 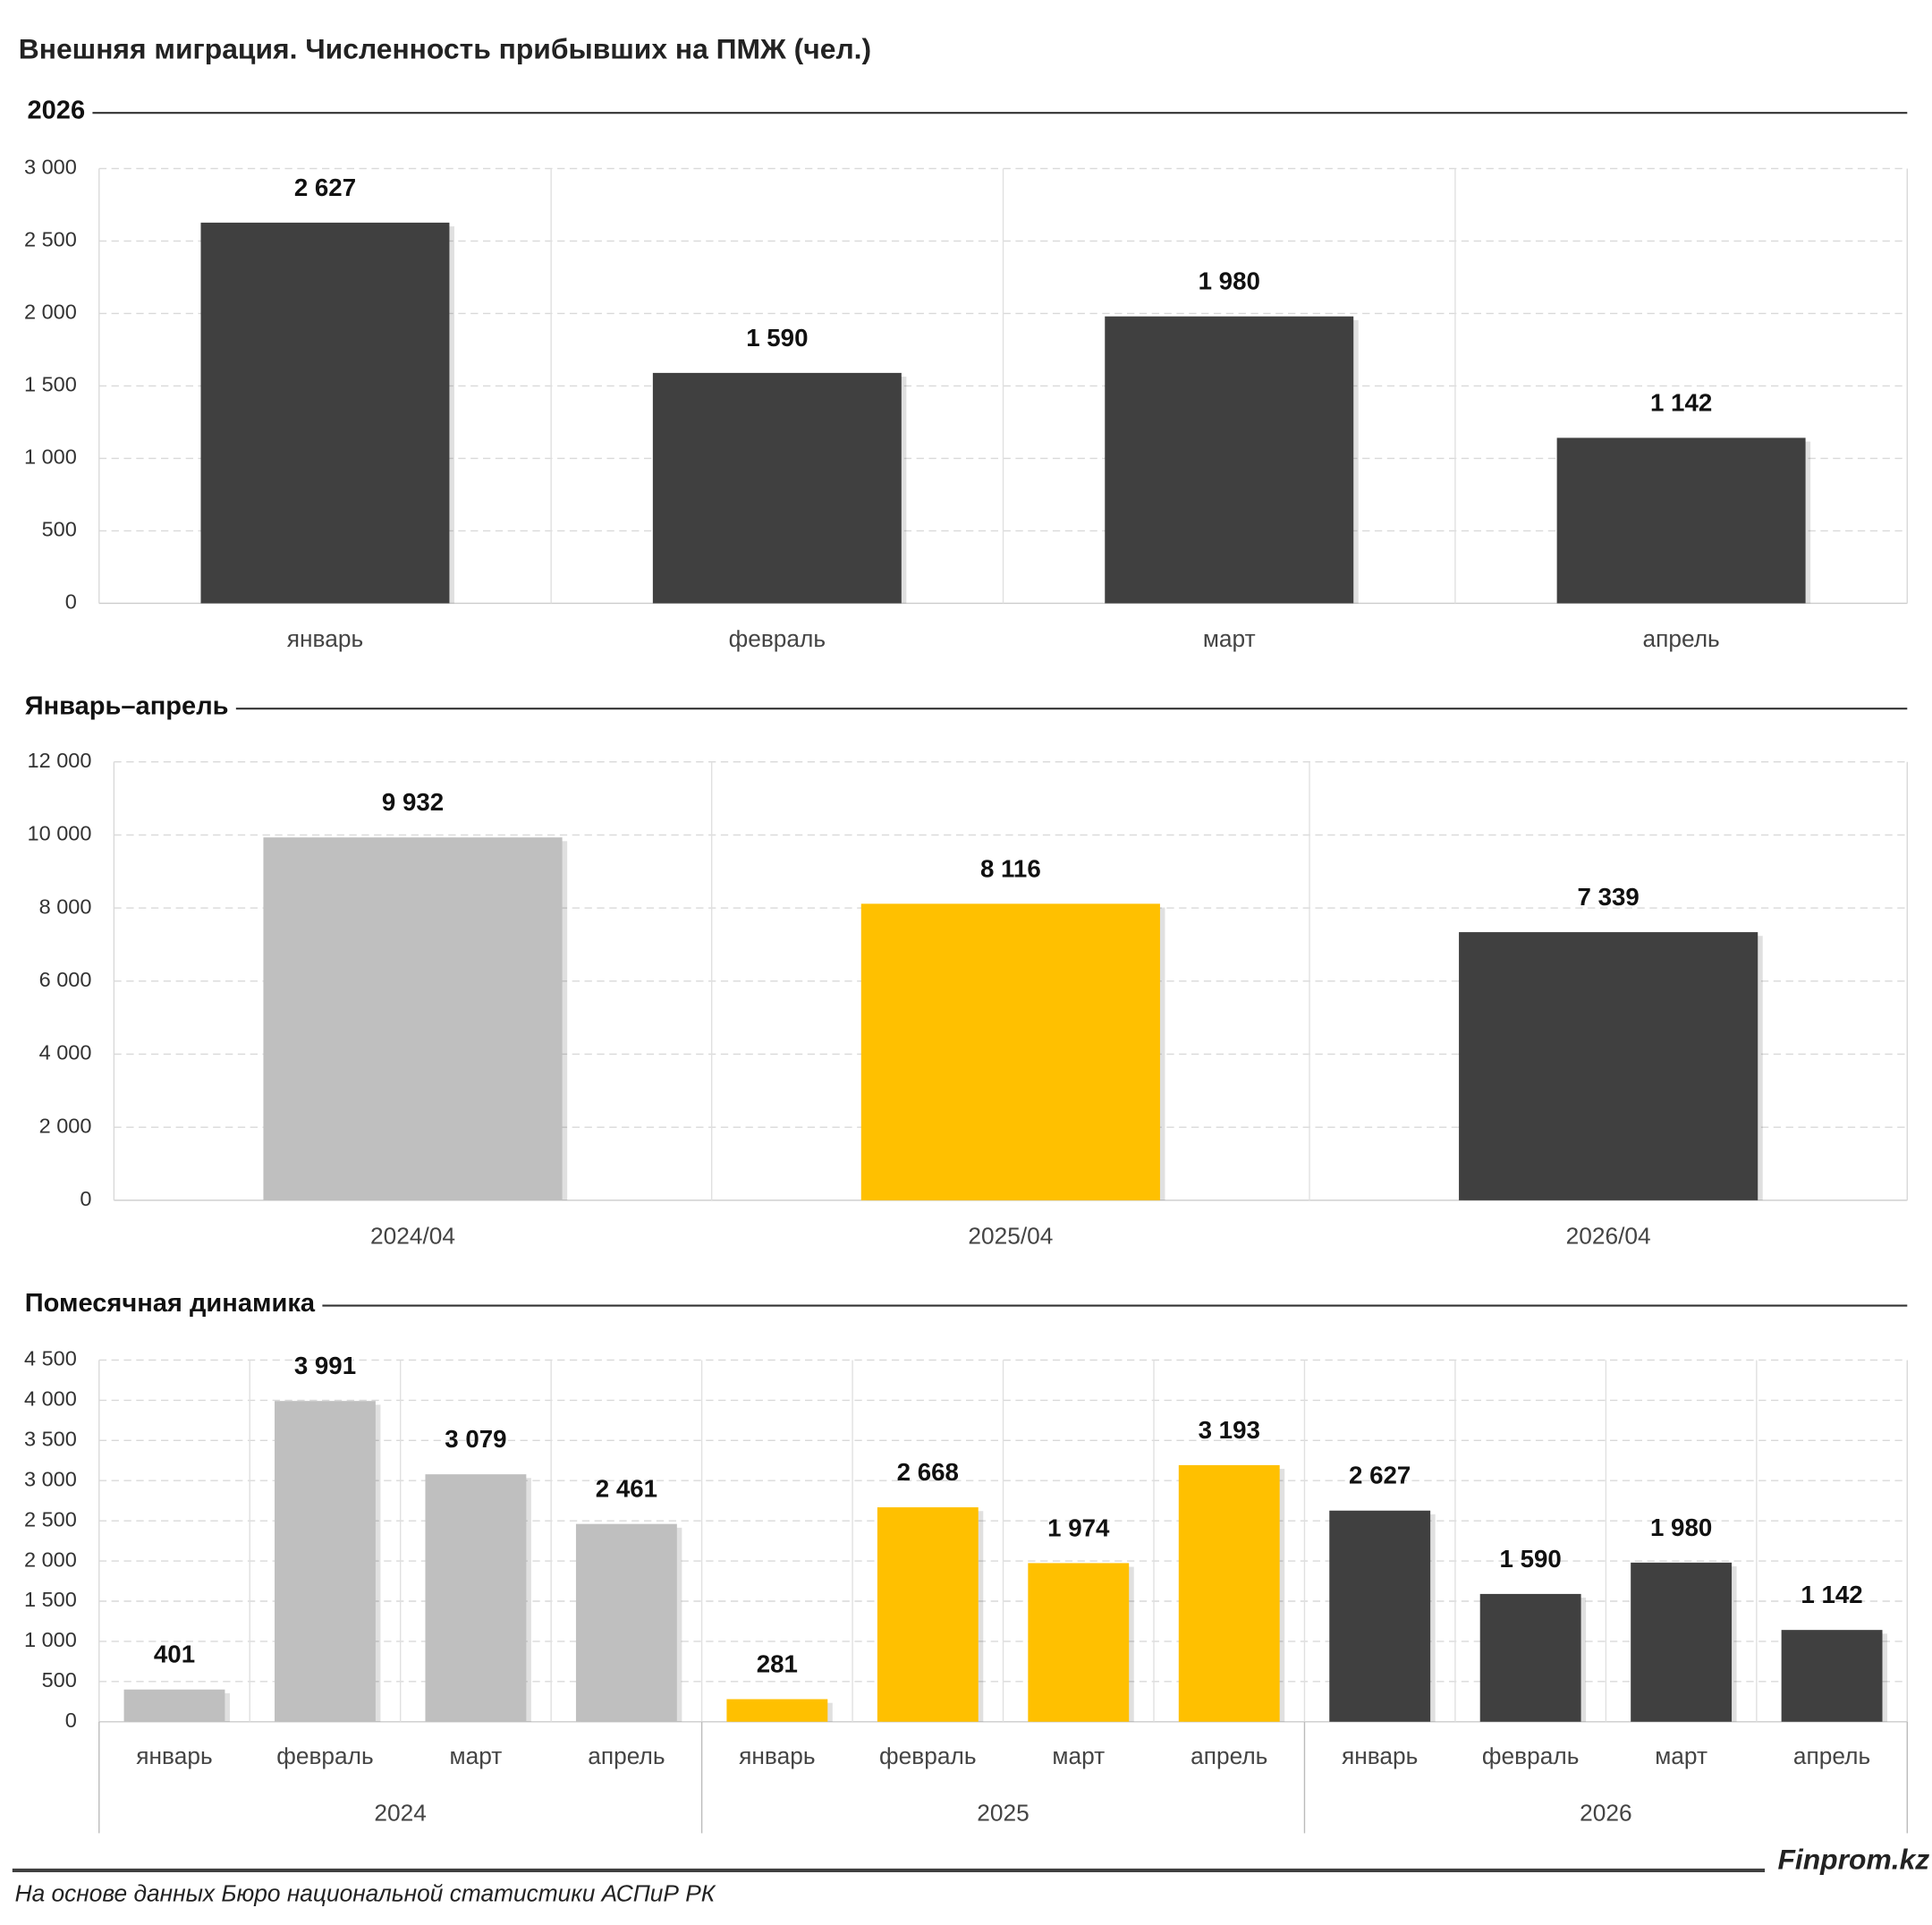 What do you see at coordinates (50, 1359) in the screenshot?
I see `y-tick-label: 4 500` at bounding box center [50, 1359].